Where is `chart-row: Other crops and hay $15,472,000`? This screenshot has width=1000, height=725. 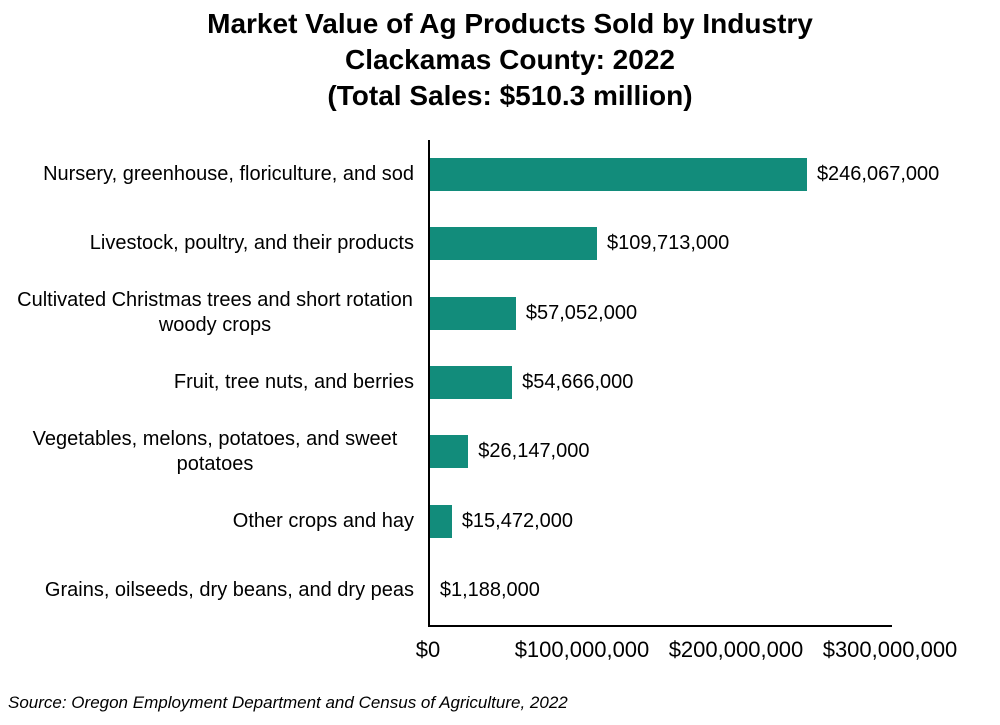 chart-row: Other crops and hay $15,472,000 is located at coordinates (500, 520).